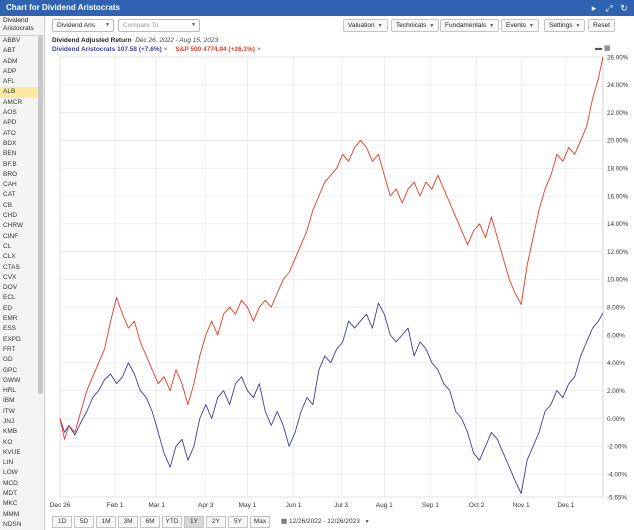  Describe the element at coordinates (10, 432) in the screenshot. I see `sidebar-item-kmb: KMB` at that location.